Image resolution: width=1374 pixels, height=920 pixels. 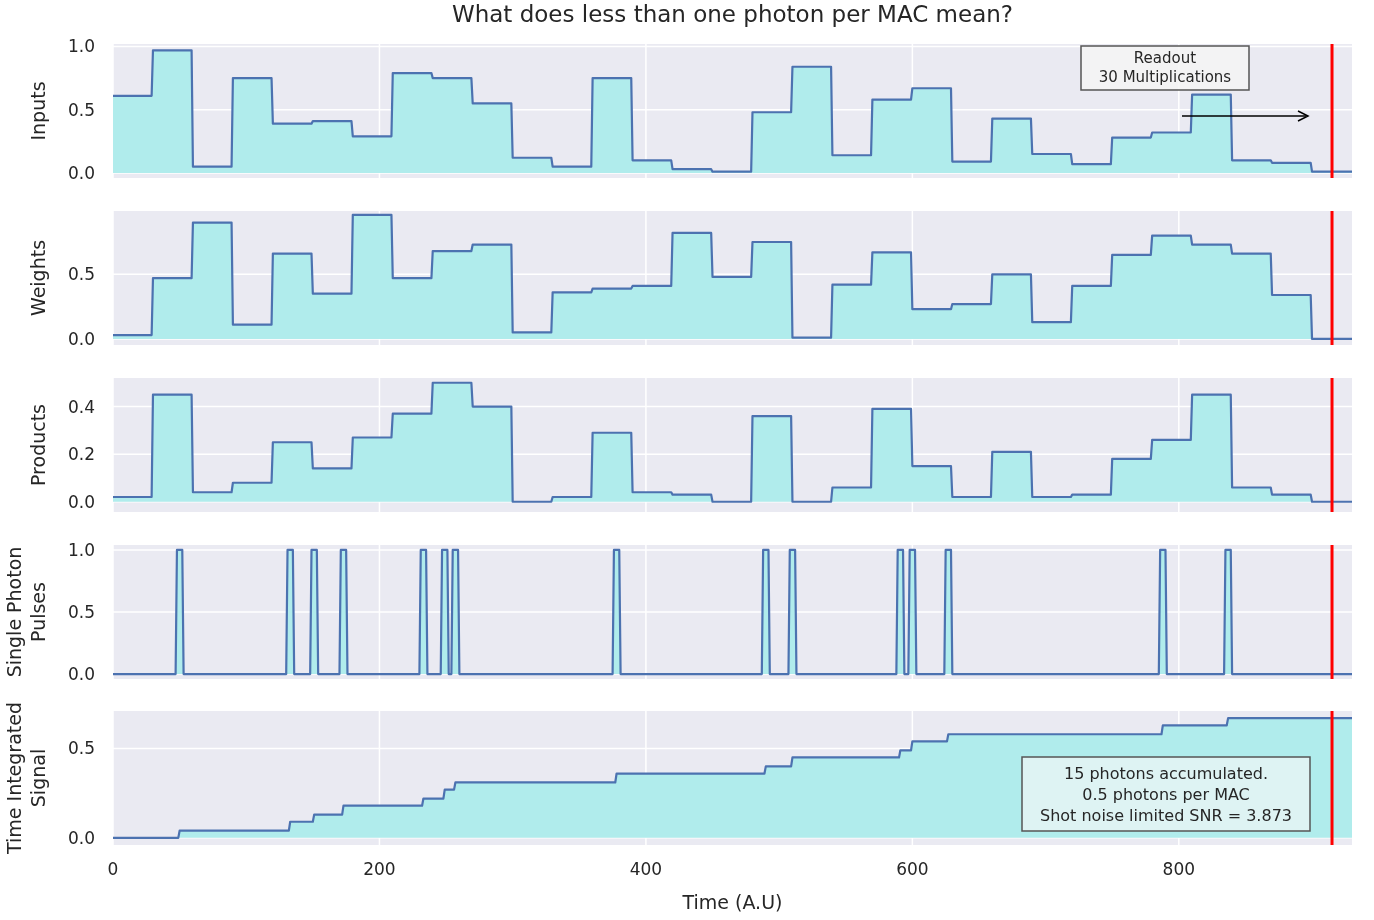 What do you see at coordinates (113, 869) in the screenshot?
I see `x-tick-label: 0` at bounding box center [113, 869].